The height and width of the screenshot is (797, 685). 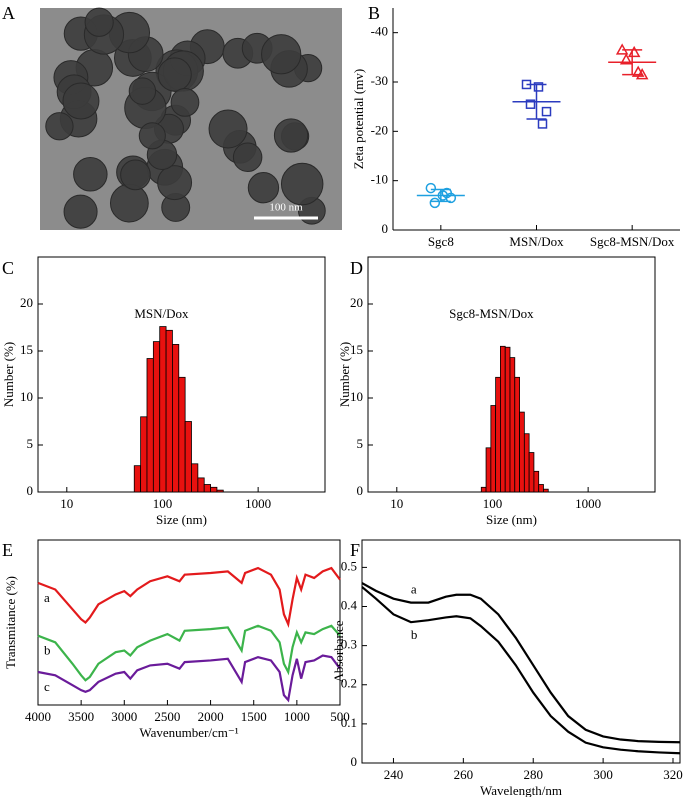 What do you see at coordinates (167, 716) in the screenshot?
I see `x-tick-label: 2500` at bounding box center [167, 716].